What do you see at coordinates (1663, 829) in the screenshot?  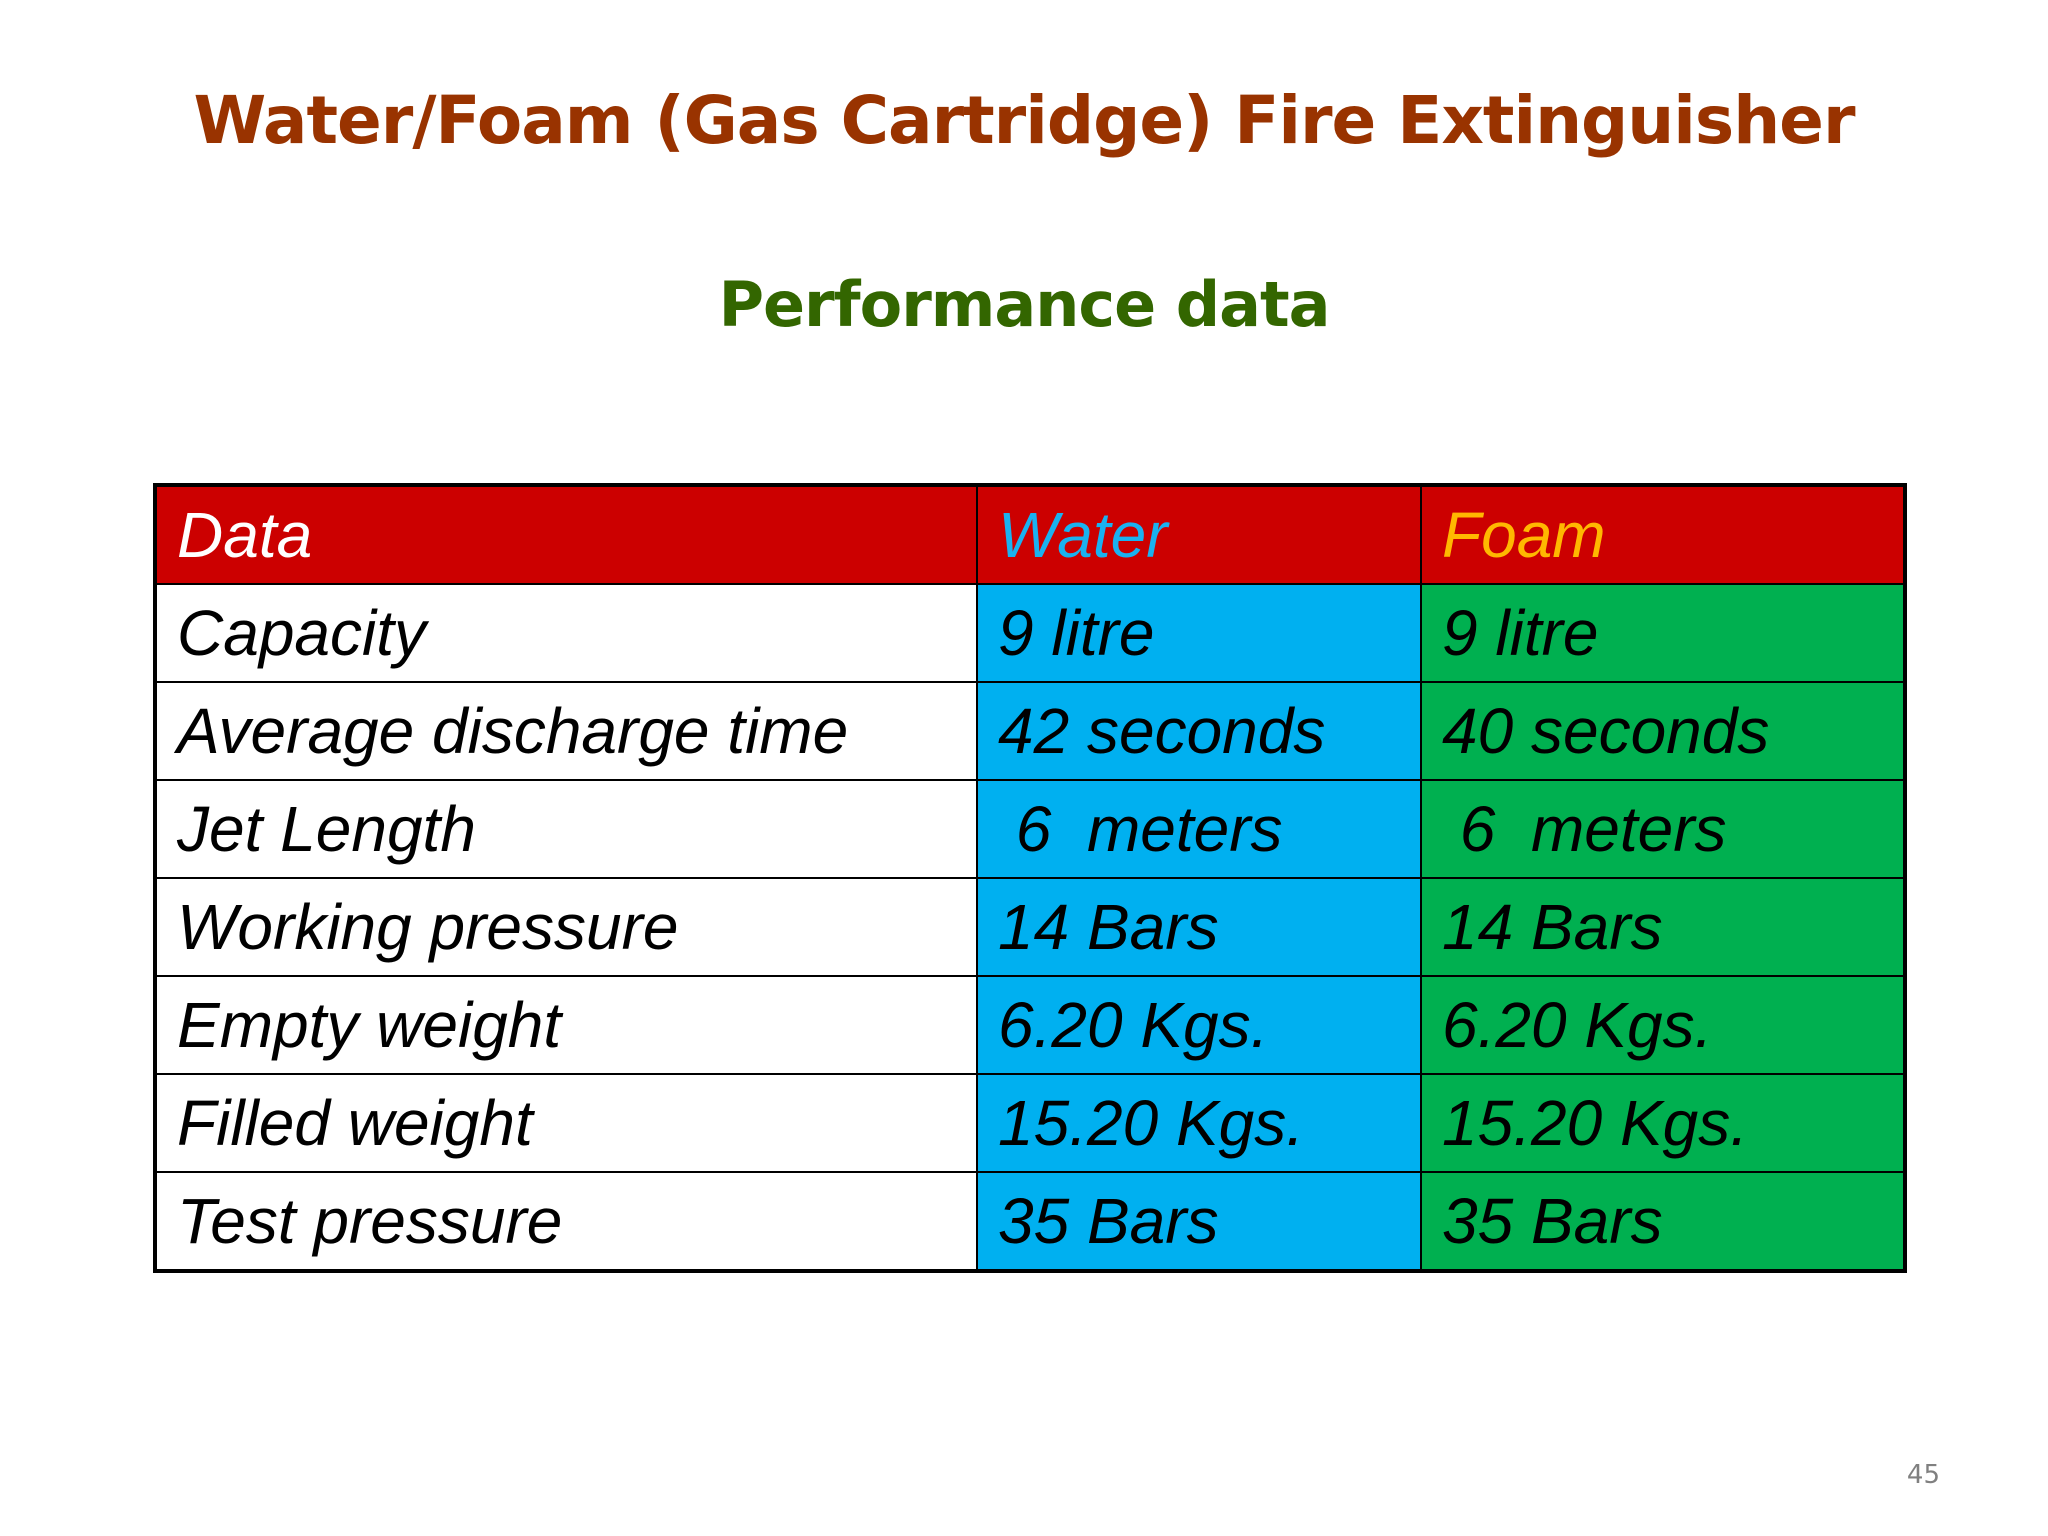 I see `foam-value: 6 meters` at bounding box center [1663, 829].